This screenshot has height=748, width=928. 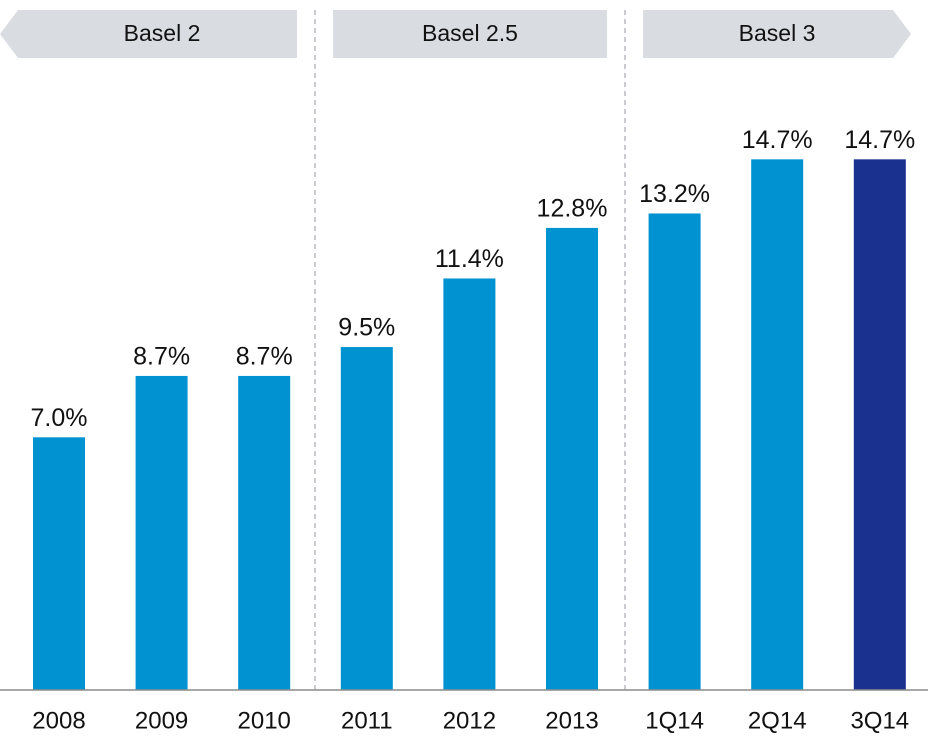 What do you see at coordinates (674, 720) in the screenshot?
I see `x-tick-label: 1Q14` at bounding box center [674, 720].